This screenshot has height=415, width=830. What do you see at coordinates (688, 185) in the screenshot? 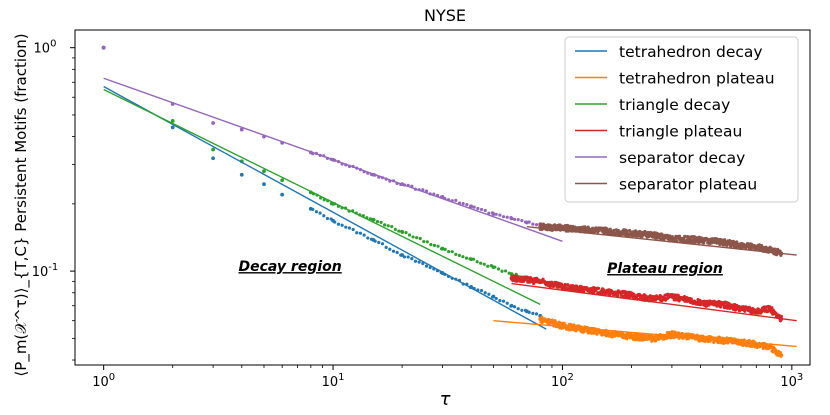
I see `legend-label: separator plateau` at bounding box center [688, 185].